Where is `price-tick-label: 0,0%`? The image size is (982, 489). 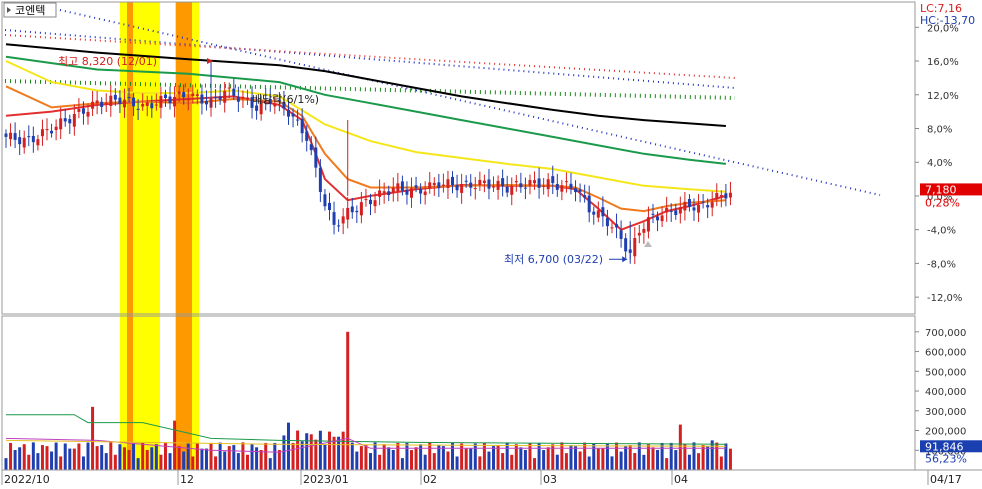 price-tick-label: 0,0% is located at coordinates (939, 197).